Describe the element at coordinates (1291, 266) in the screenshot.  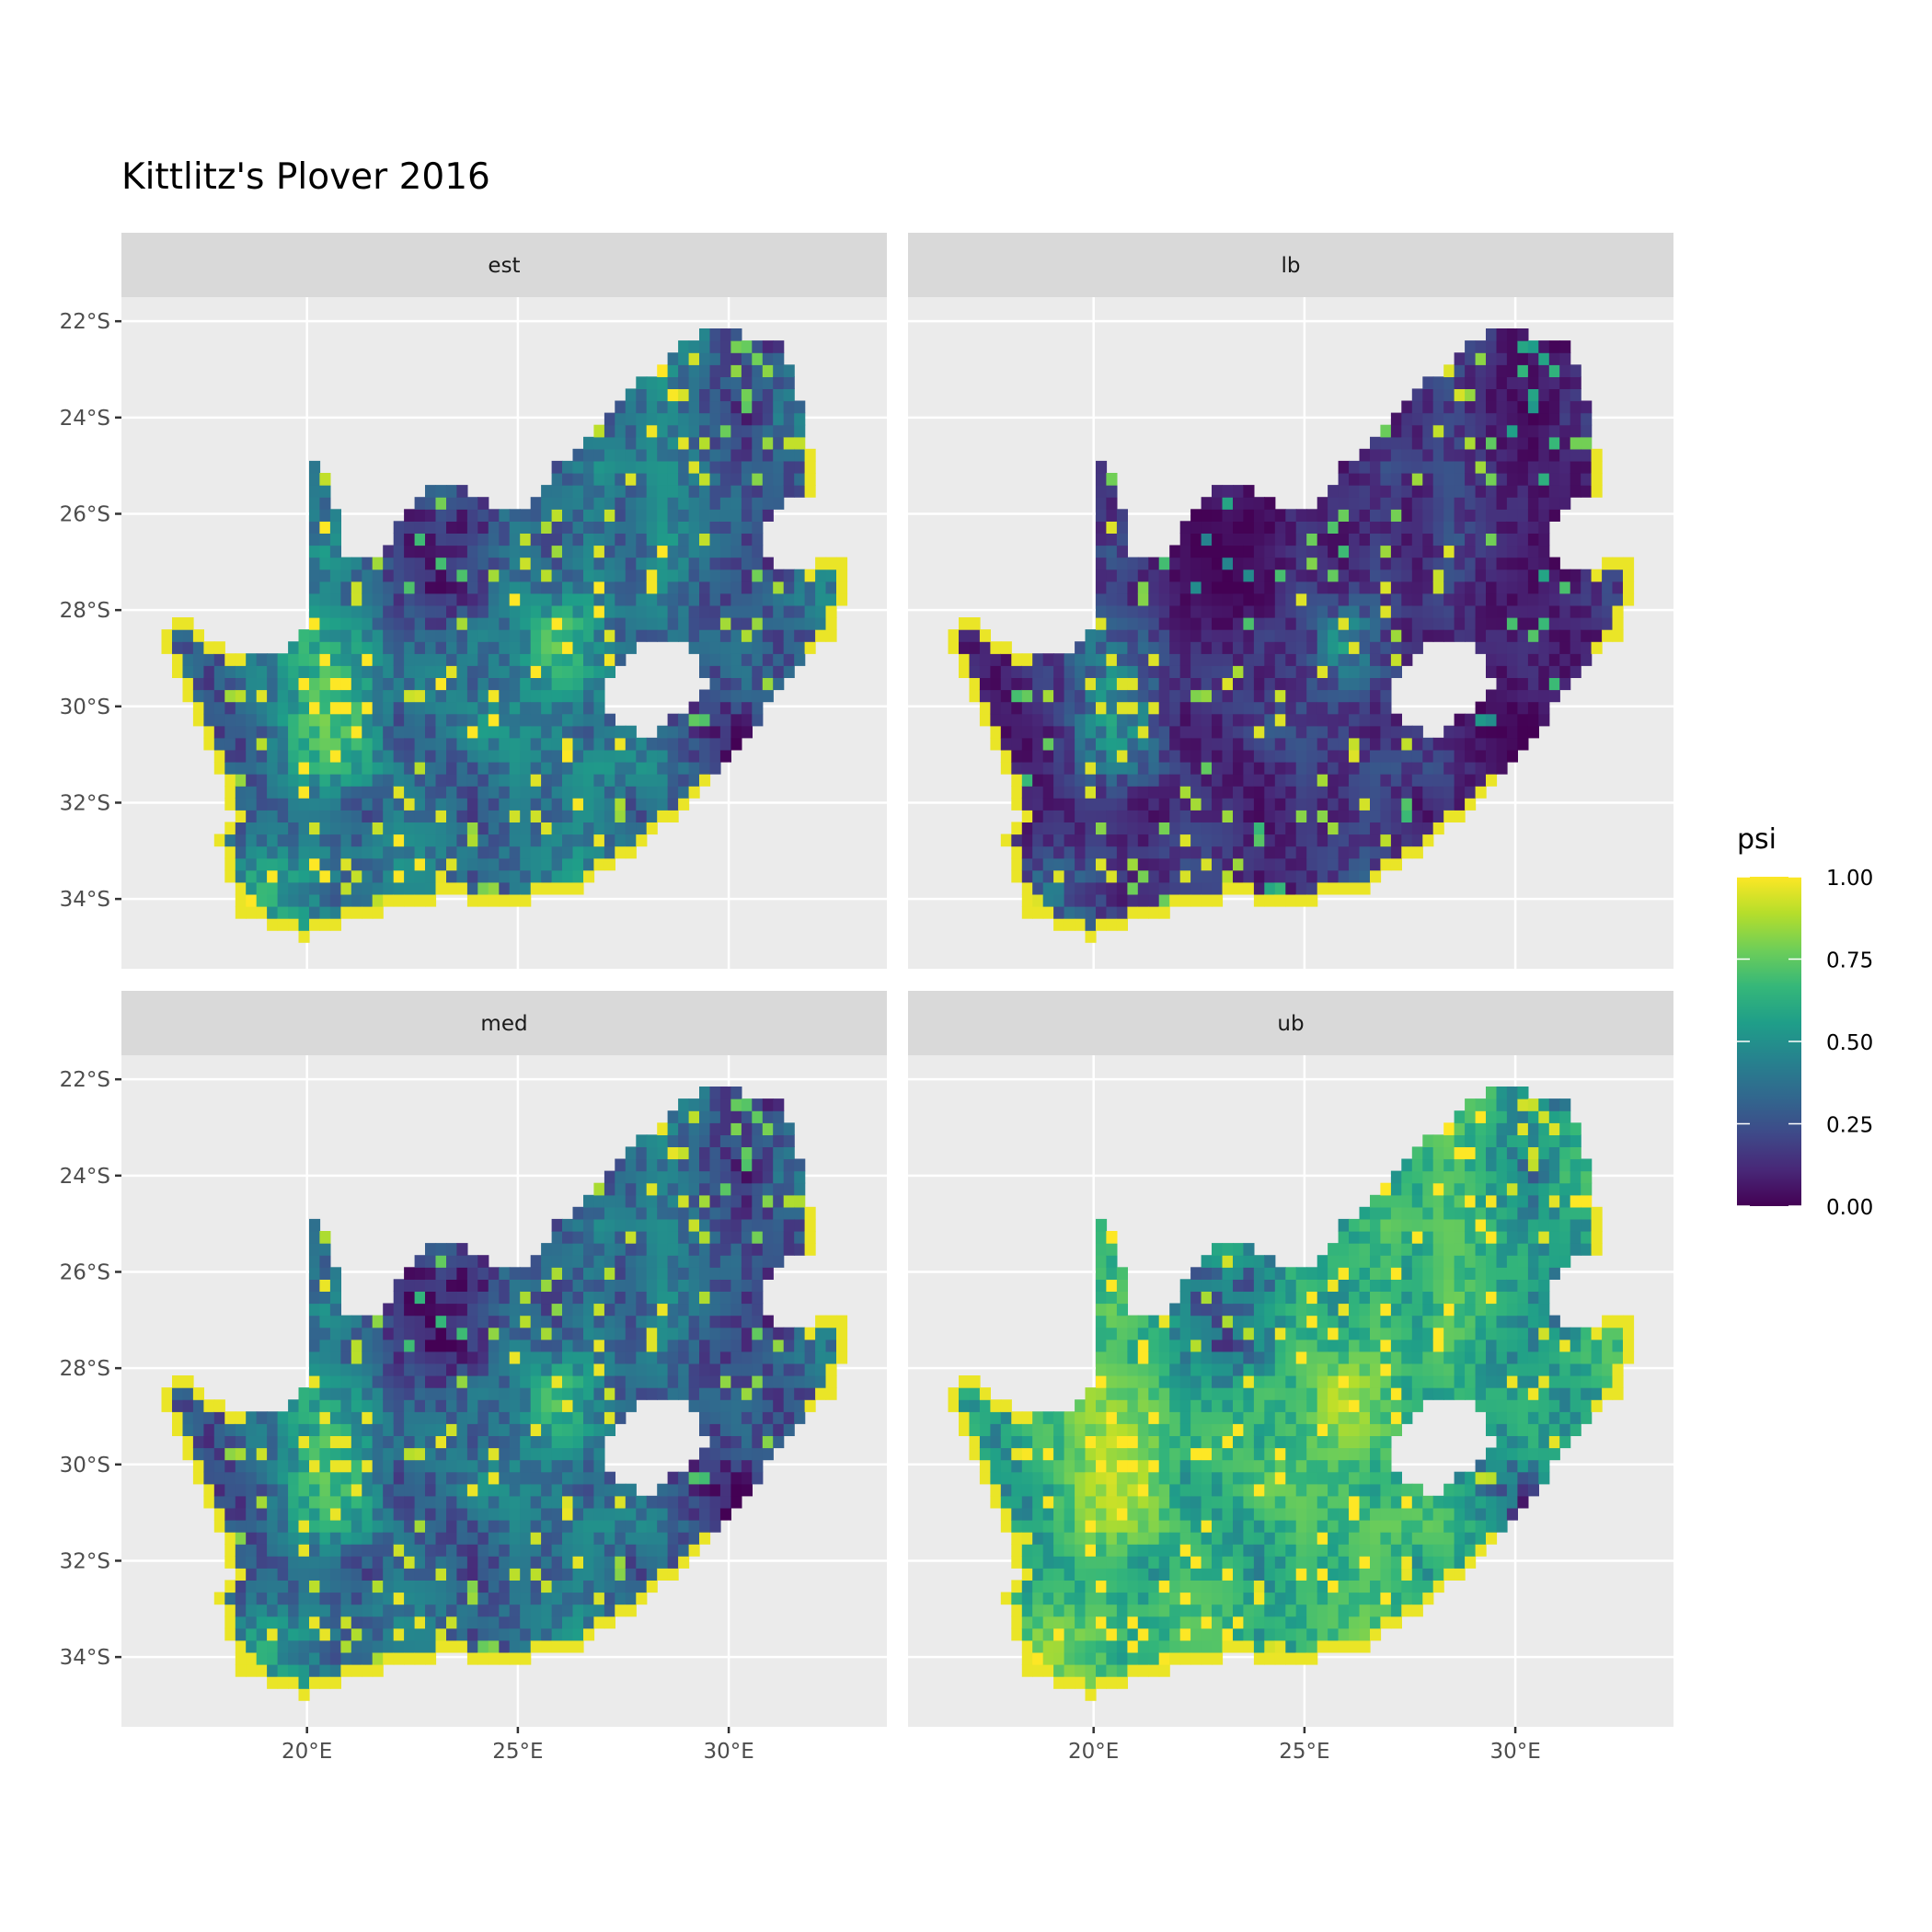
I see `facet-strip-label: lb` at that location.